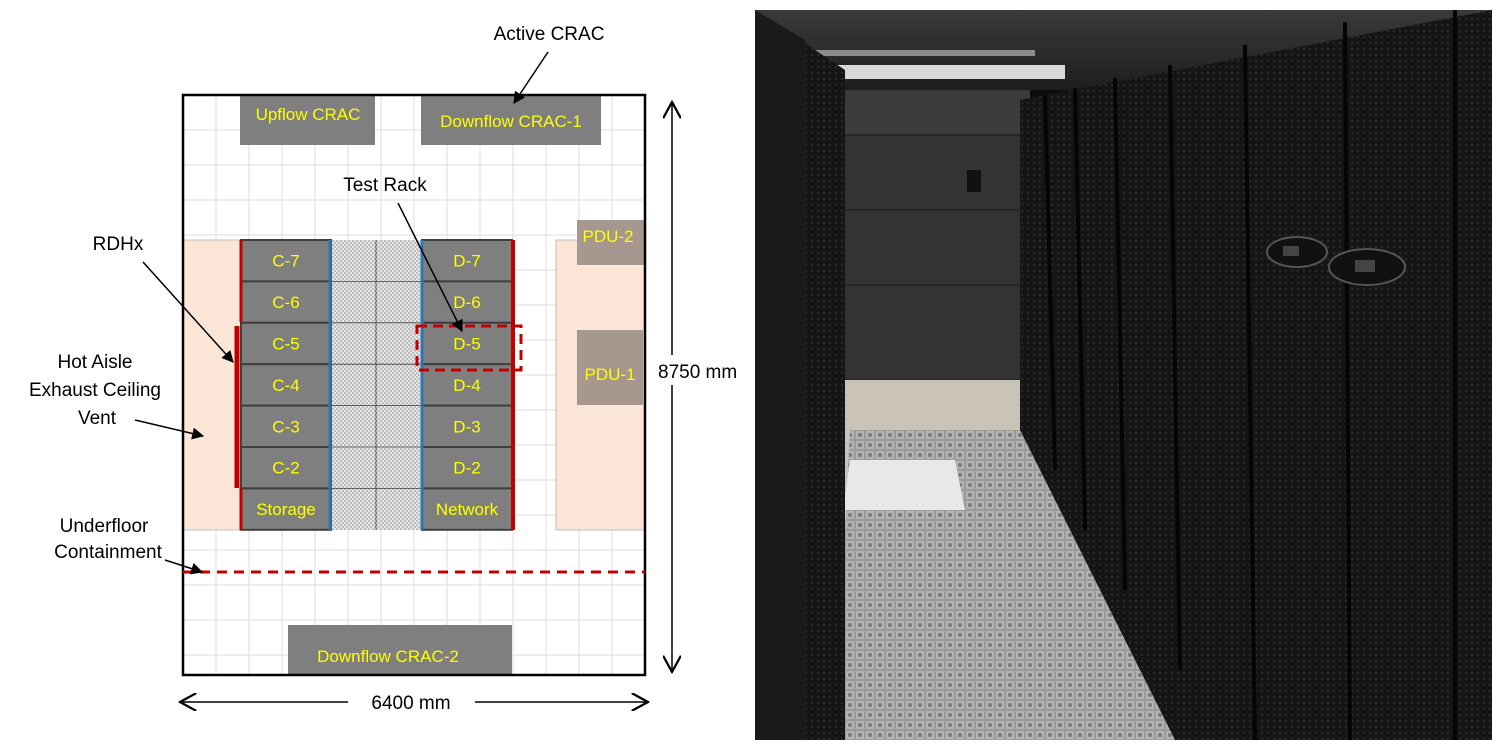 The height and width of the screenshot is (750, 1500). What do you see at coordinates (388, 656) in the screenshot?
I see `downflow-crac-2-label: Downflow CRAC-2` at bounding box center [388, 656].